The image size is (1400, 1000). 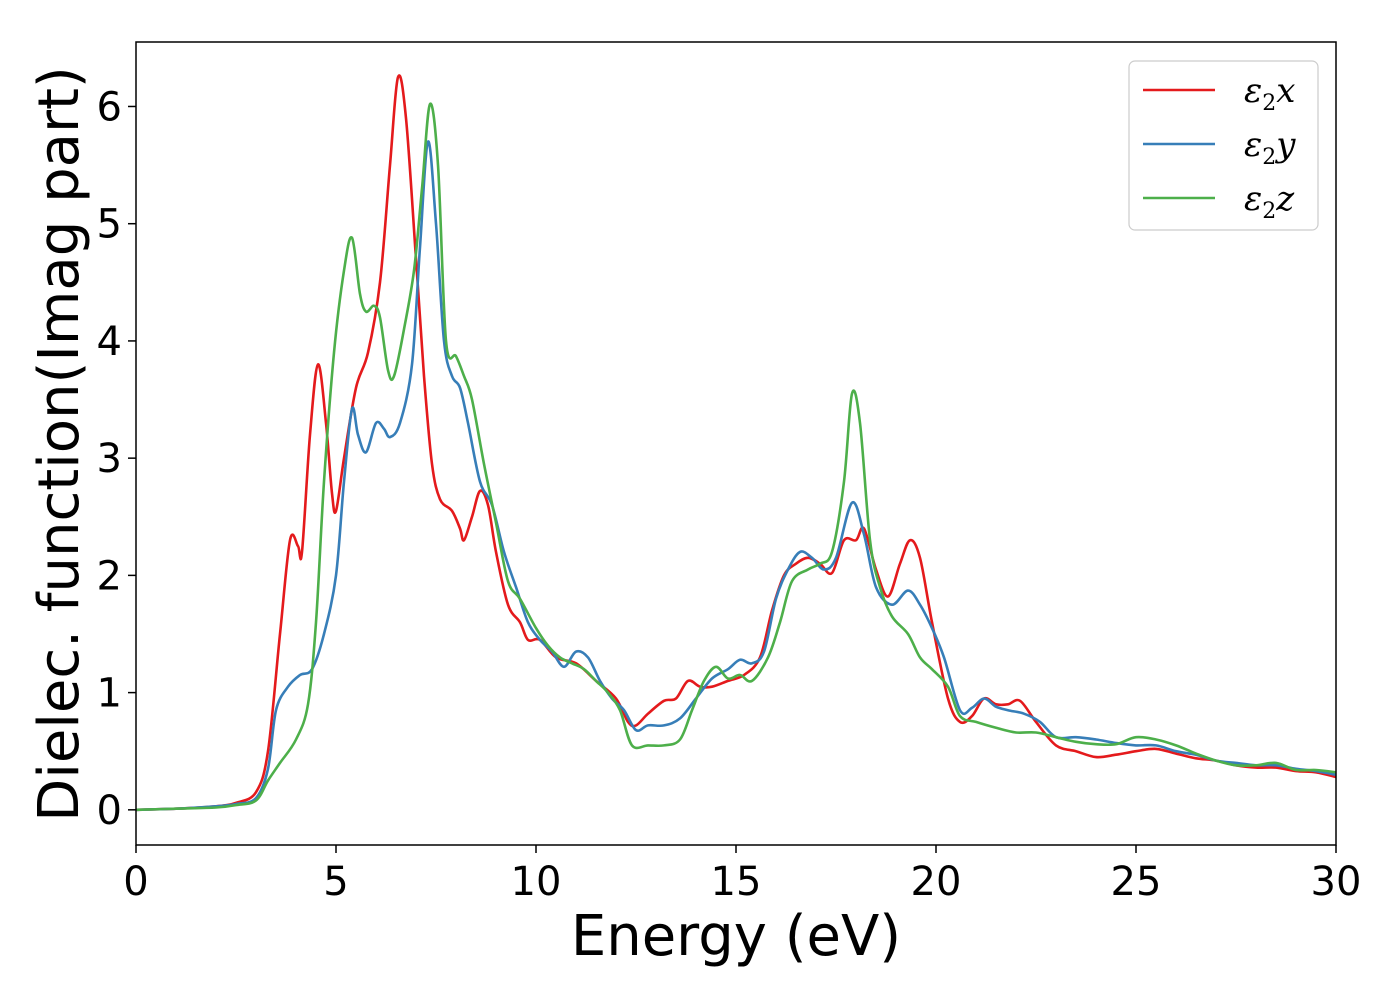 I want to click on legend: ε2x ε2y ε2z, so click(x=1223, y=145).